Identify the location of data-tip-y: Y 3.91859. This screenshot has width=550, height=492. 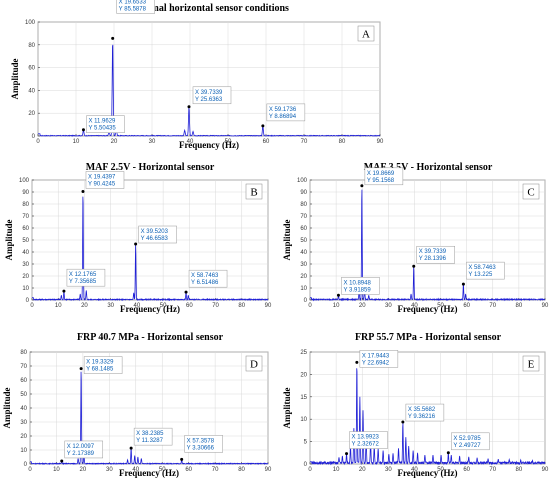
(357, 290).